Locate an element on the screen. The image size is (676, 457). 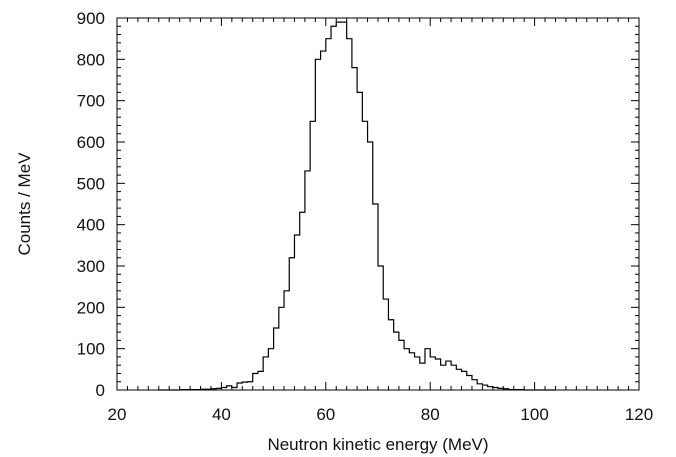
x-tick-label: 80 is located at coordinates (430, 414).